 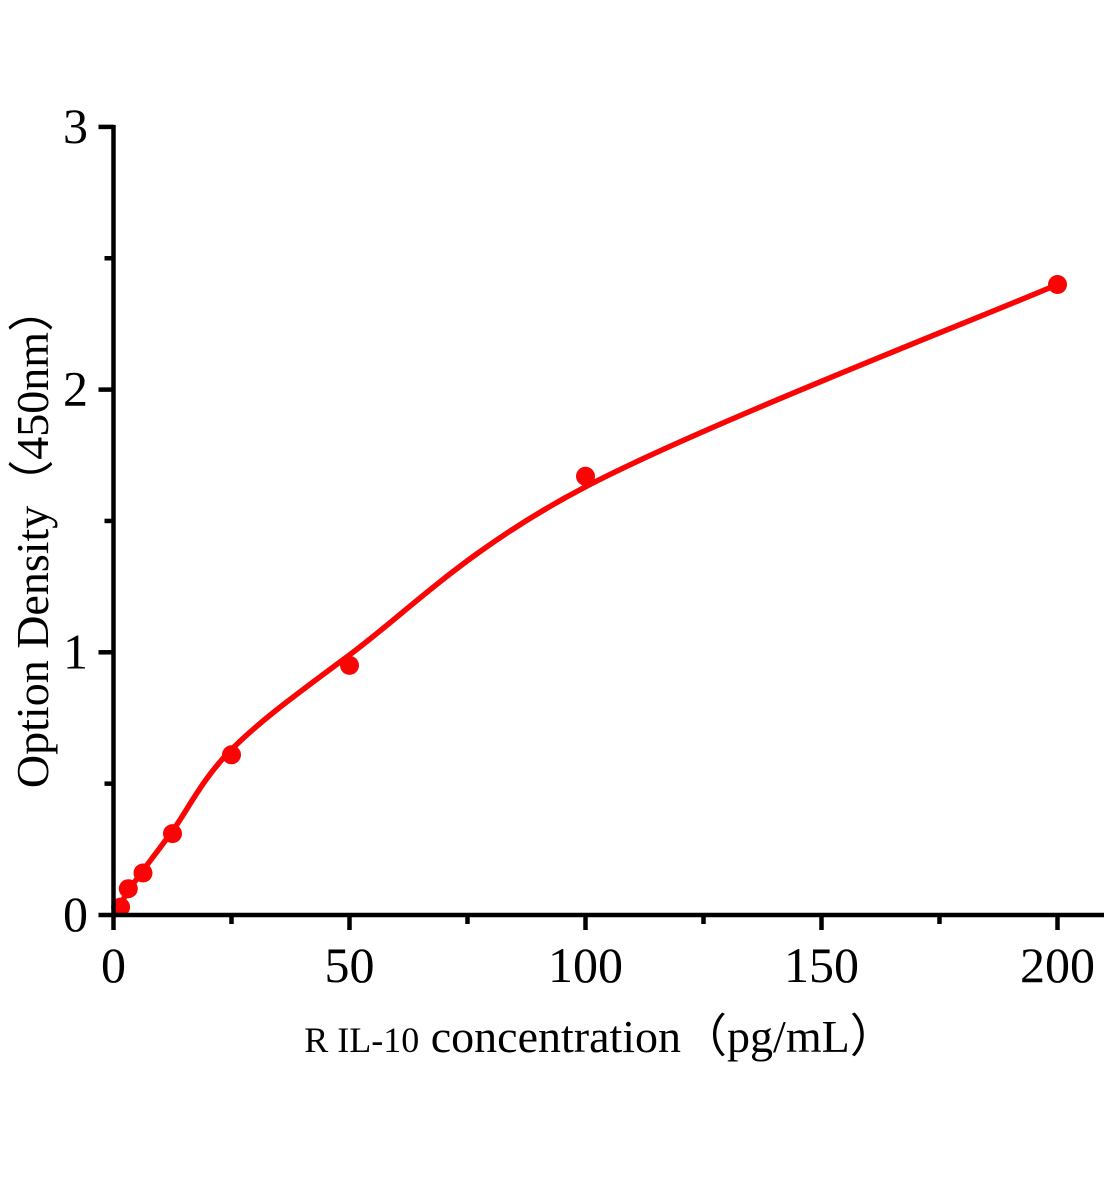 I want to click on y-tick-label: 0, so click(x=75, y=914).